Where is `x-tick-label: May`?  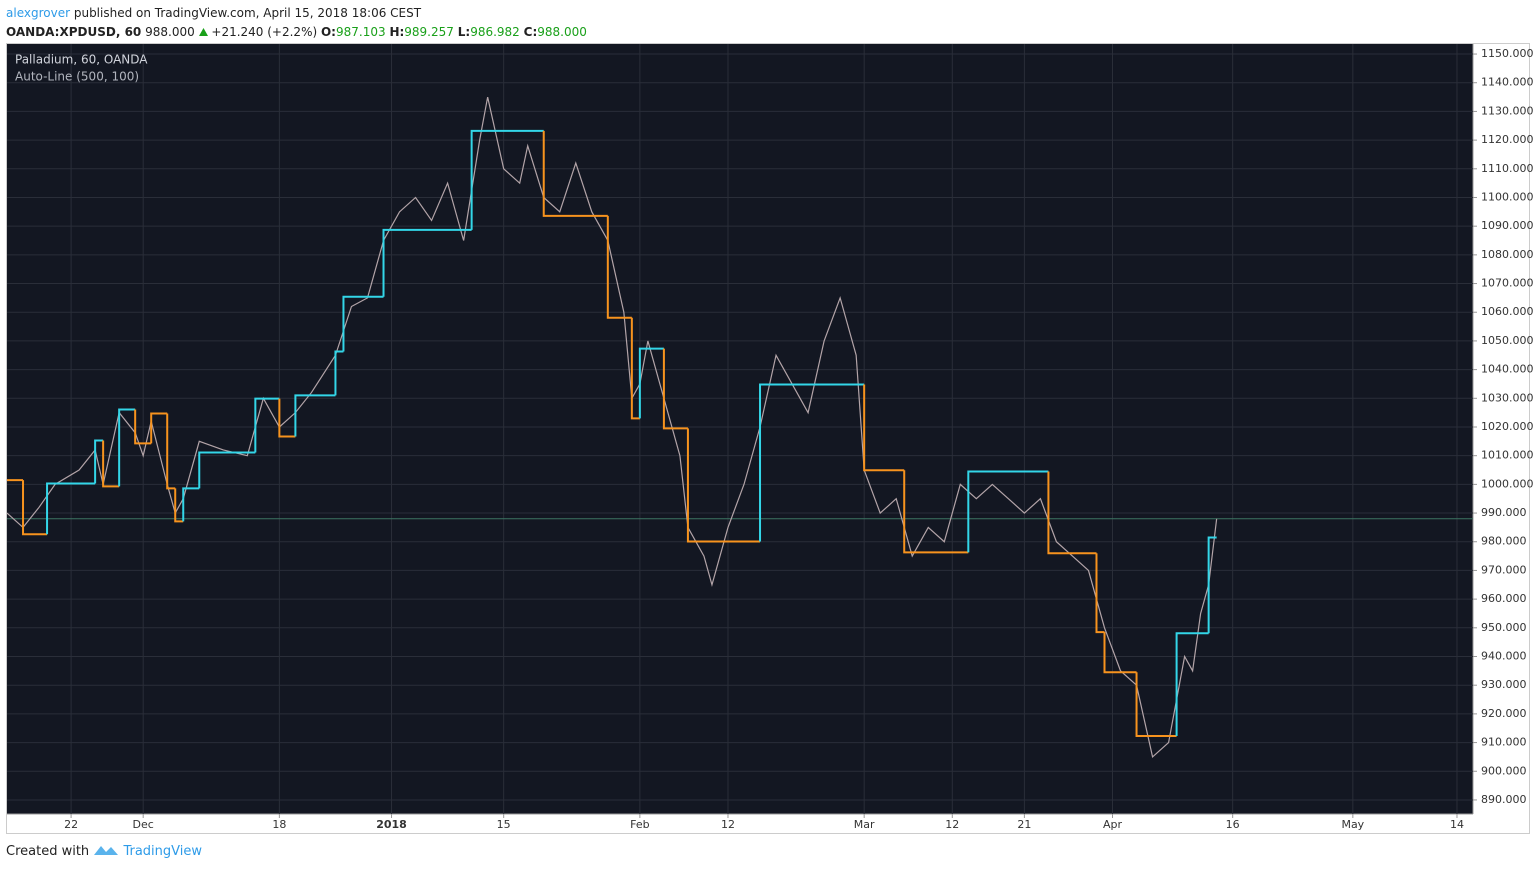
x-tick-label: May is located at coordinates (1352, 824).